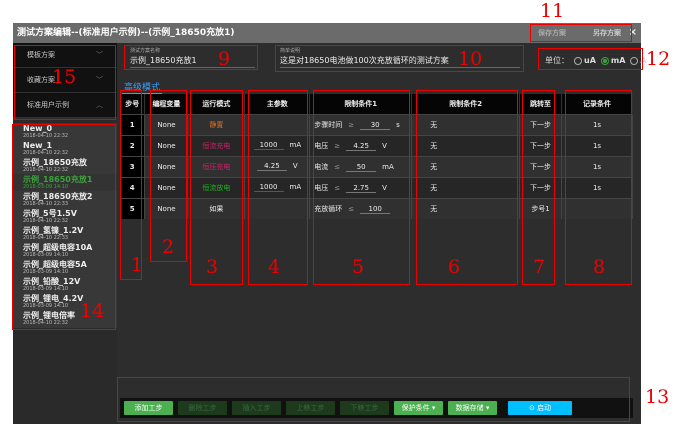 The width and height of the screenshot is (680, 429). I want to click on list-item: New_1 2018-04-10 22:32, so click(65, 148).